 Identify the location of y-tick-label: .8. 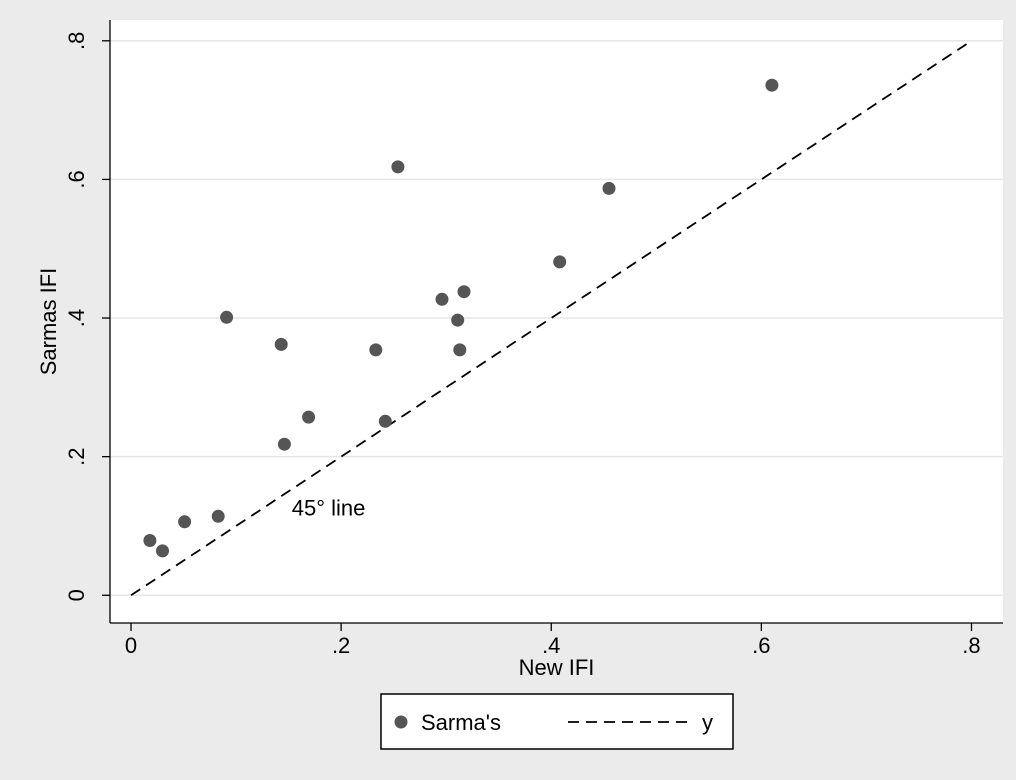
(76, 41).